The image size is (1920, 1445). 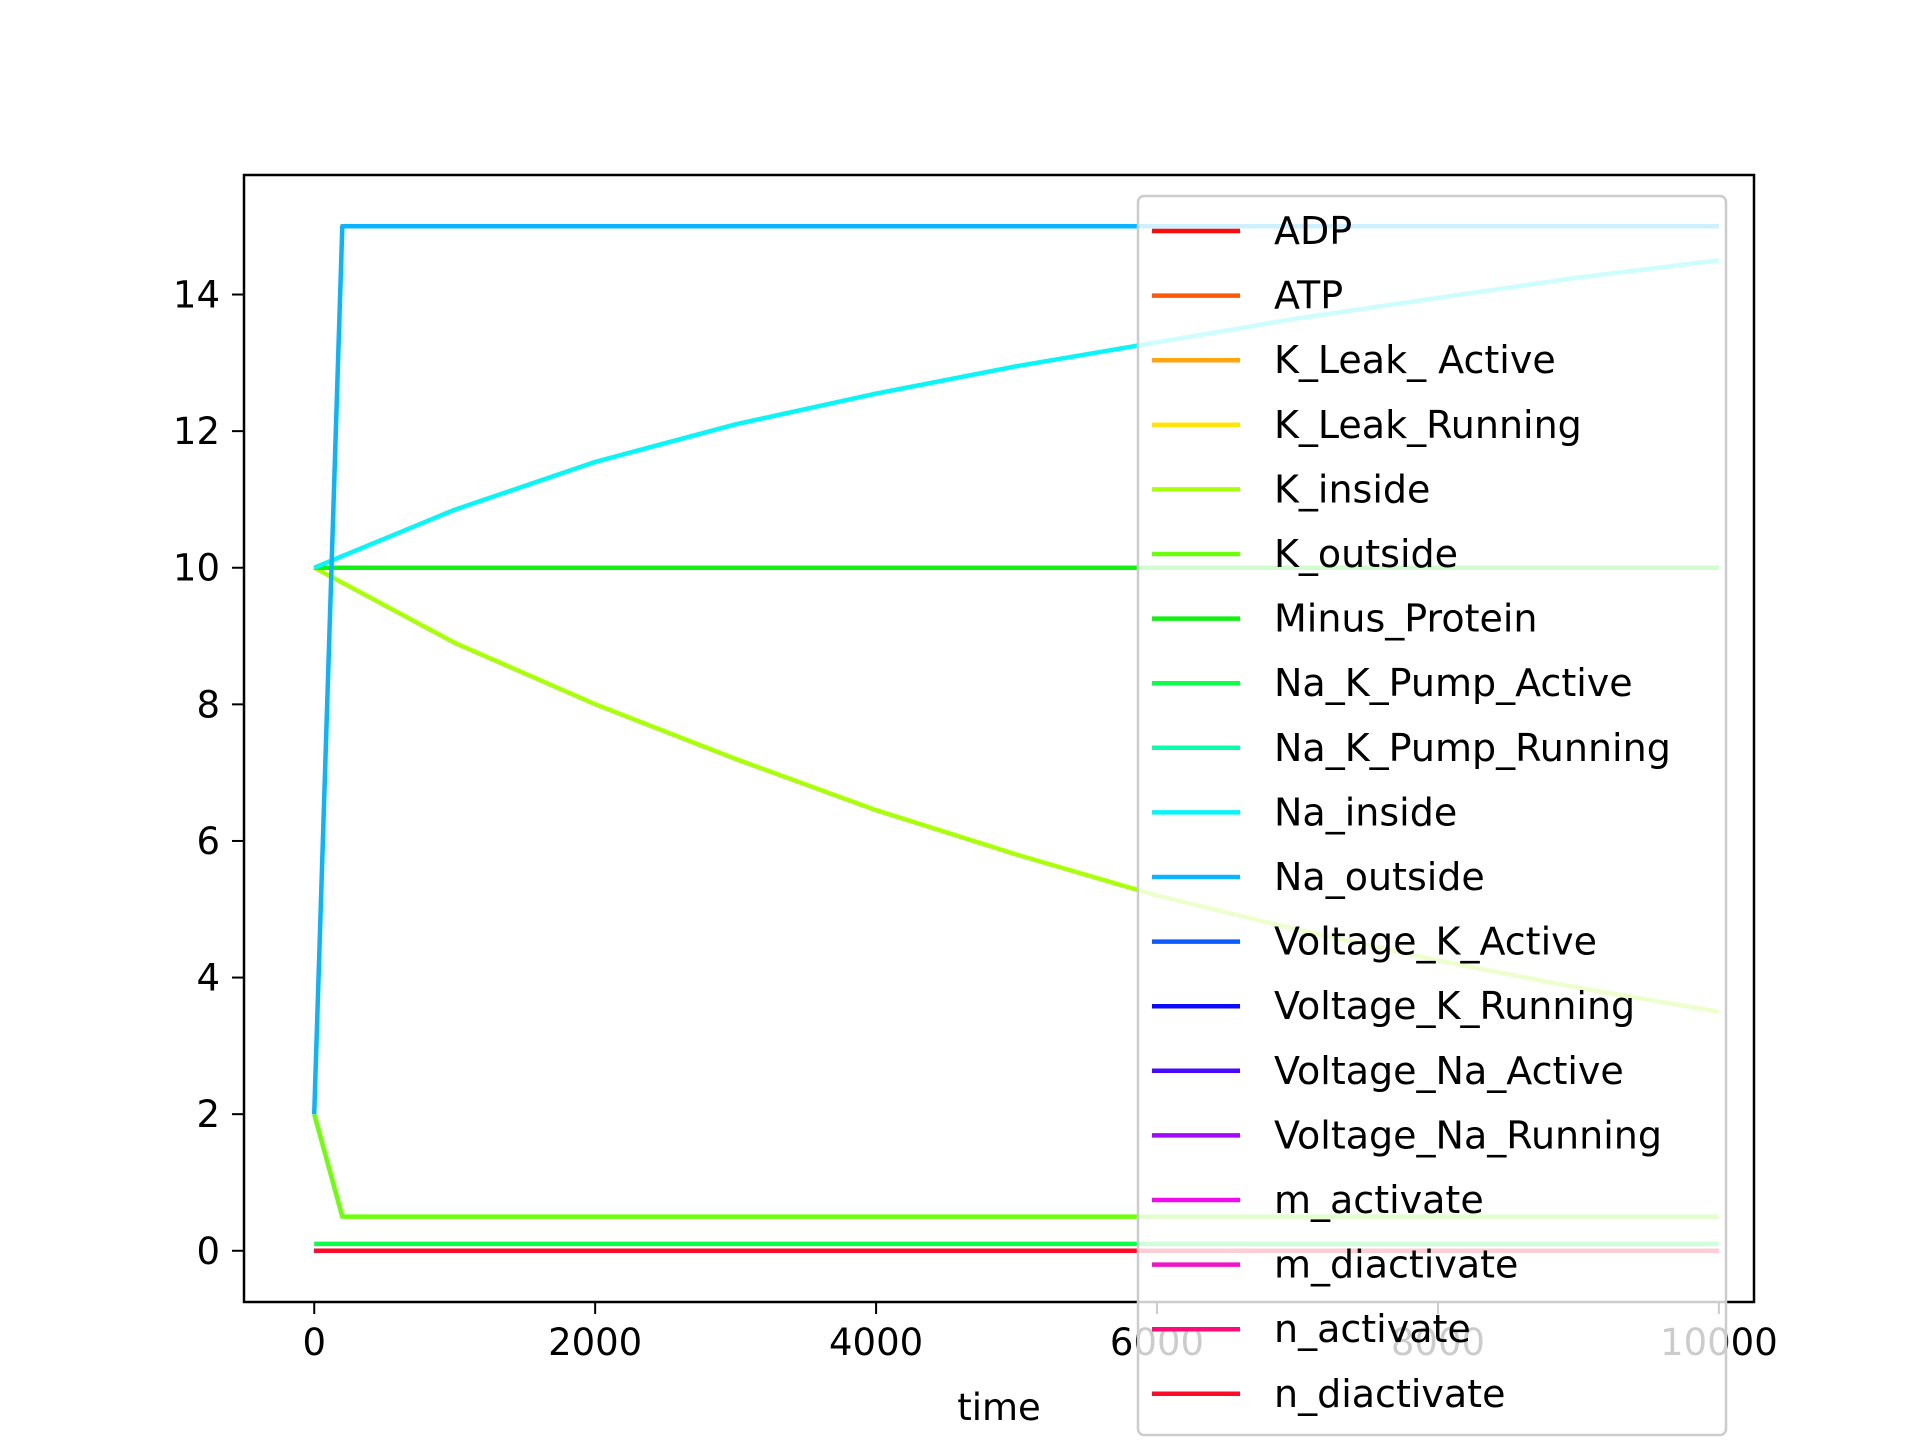 What do you see at coordinates (999, 1407) in the screenshot?
I see `x-axis-label: time` at bounding box center [999, 1407].